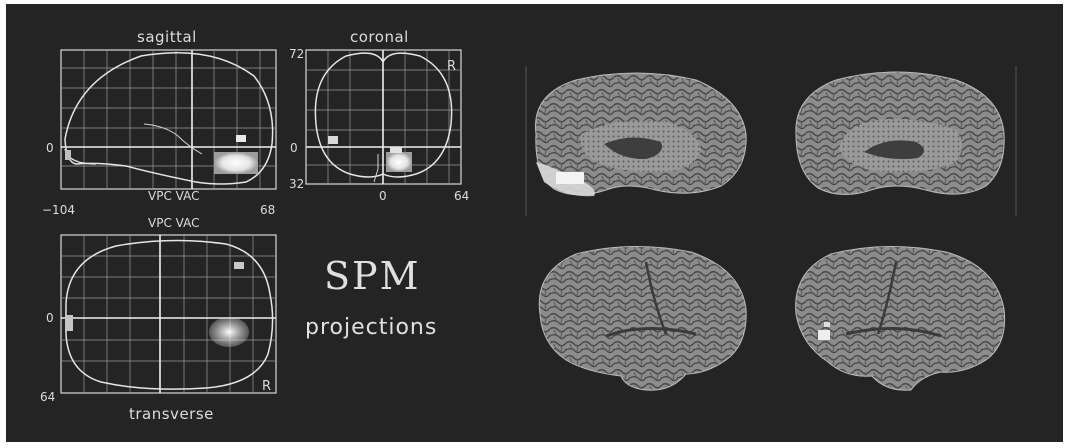 This screenshot has width=1069, height=448. Describe the element at coordinates (167, 37) in the screenshot. I see `sagittal-title: sagittal` at that location.